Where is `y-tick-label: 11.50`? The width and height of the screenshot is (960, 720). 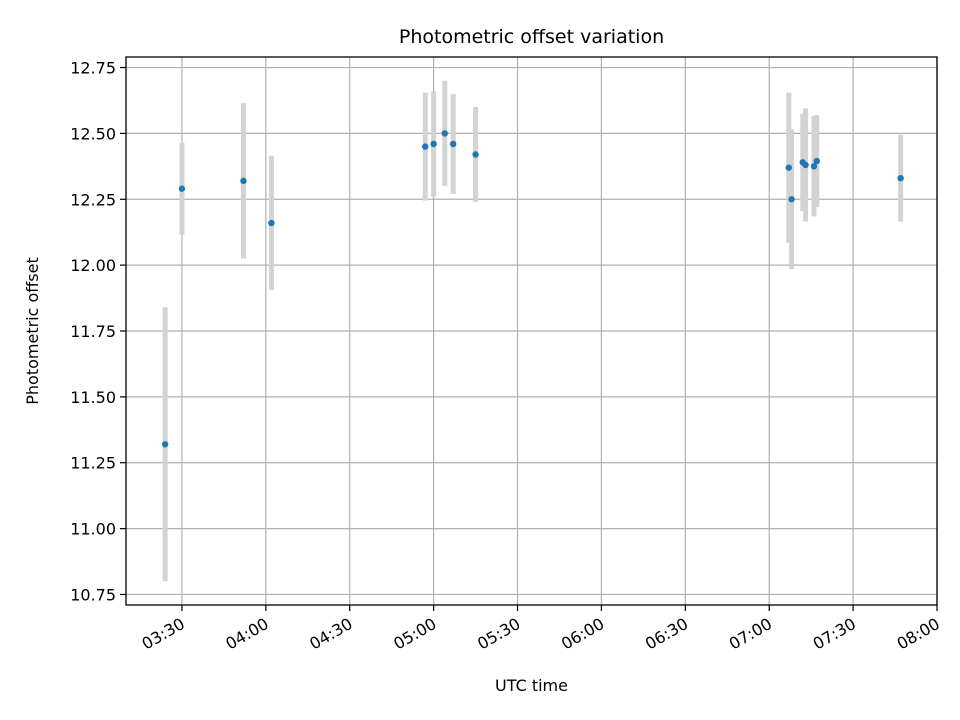 y-tick-label: 11.50 is located at coordinates (93, 397).